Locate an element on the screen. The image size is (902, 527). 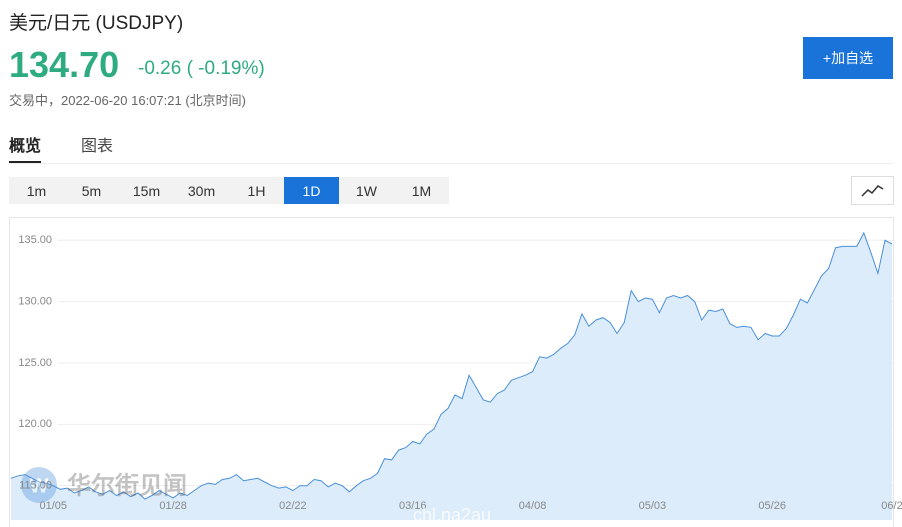
divider is located at coordinates (451, 163).